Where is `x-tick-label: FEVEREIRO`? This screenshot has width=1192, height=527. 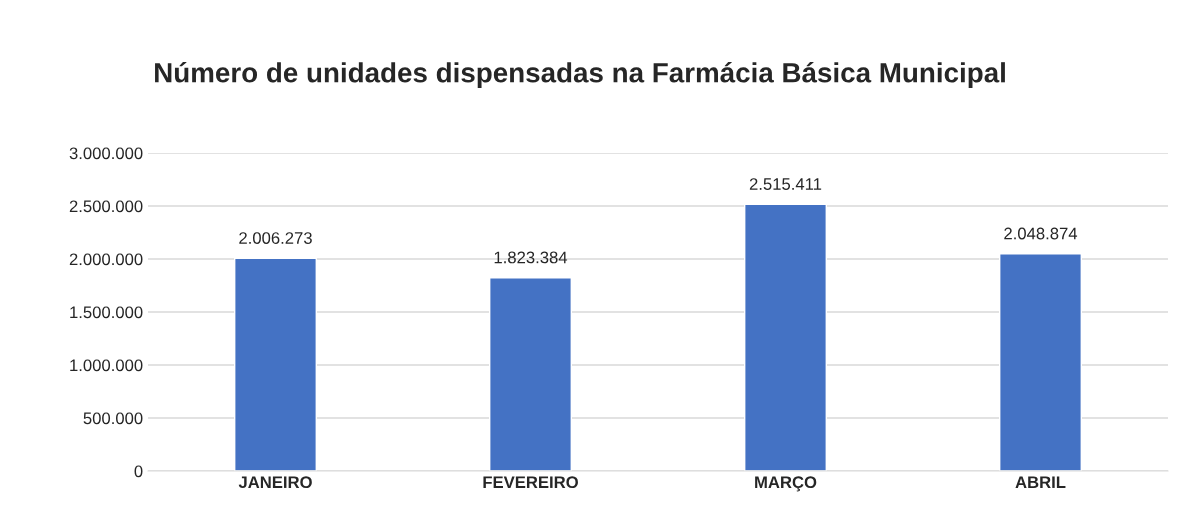 x-tick-label: FEVEREIRO is located at coordinates (530, 482).